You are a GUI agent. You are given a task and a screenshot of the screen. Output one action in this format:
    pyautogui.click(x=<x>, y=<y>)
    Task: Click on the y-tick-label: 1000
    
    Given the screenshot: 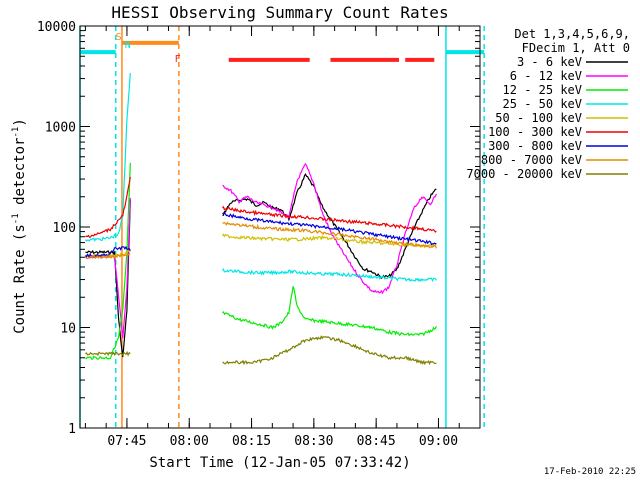 What is the action you would take?
    pyautogui.click(x=60, y=128)
    